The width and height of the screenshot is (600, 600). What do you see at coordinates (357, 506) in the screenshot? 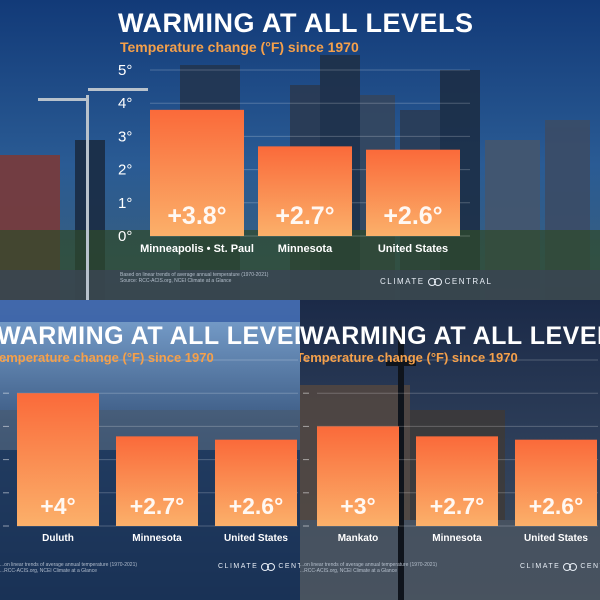
I see `bar-value-label: +3°` at bounding box center [357, 506].